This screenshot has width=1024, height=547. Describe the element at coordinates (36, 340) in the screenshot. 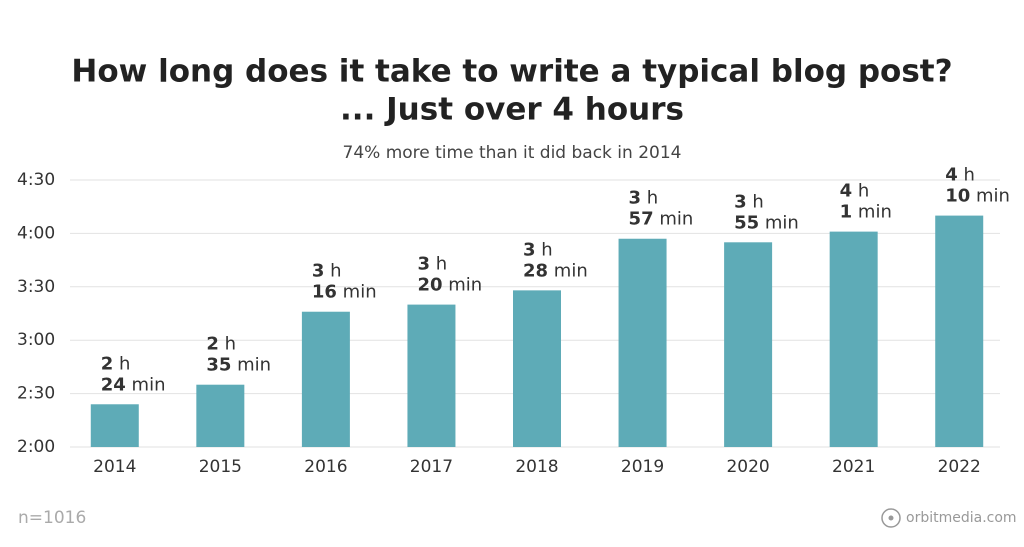

I see `y-tick-label: 3:00` at that location.